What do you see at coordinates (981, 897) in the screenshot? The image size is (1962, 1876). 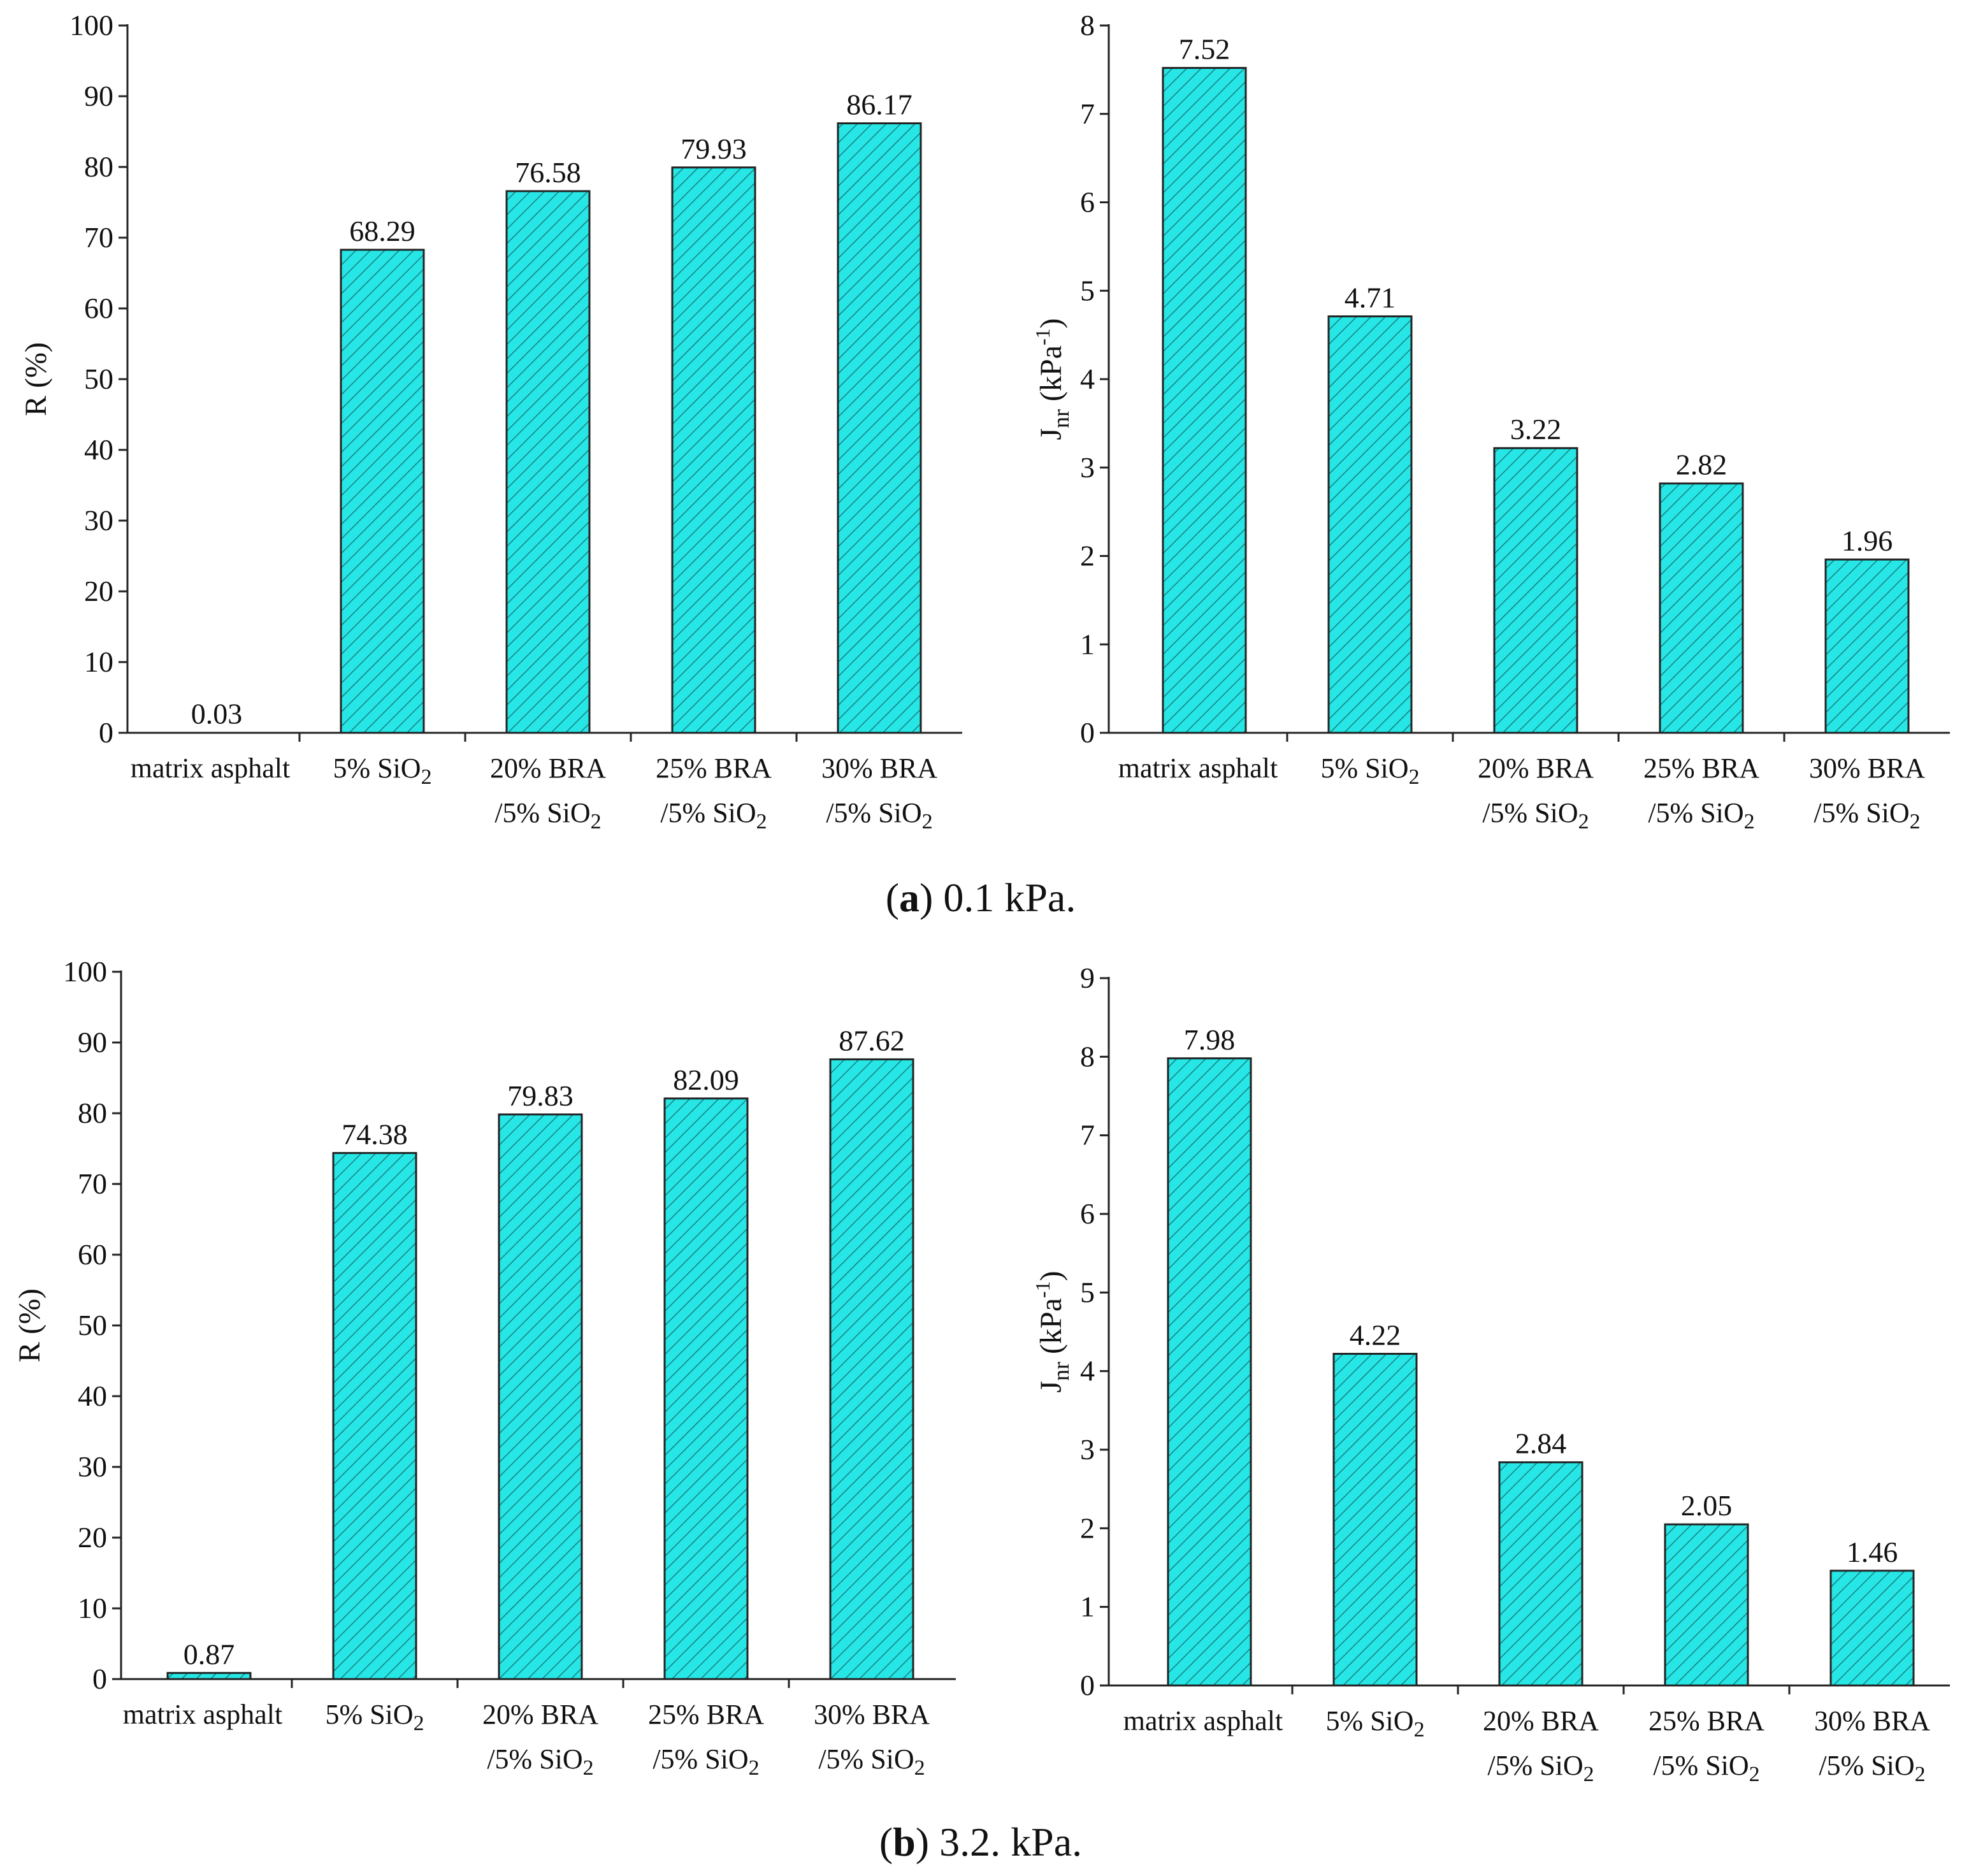 I see `caption-a: (a) 0.1 kPa.` at bounding box center [981, 897].